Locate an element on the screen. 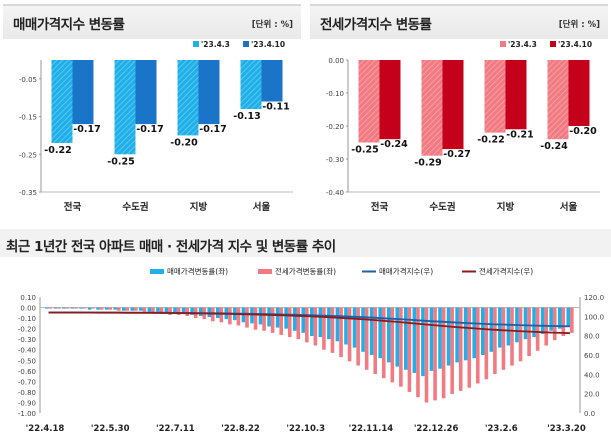 This screenshot has height=447, width=611. jeonse-change-title: 전세가격지수 변동률 is located at coordinates (376, 25).